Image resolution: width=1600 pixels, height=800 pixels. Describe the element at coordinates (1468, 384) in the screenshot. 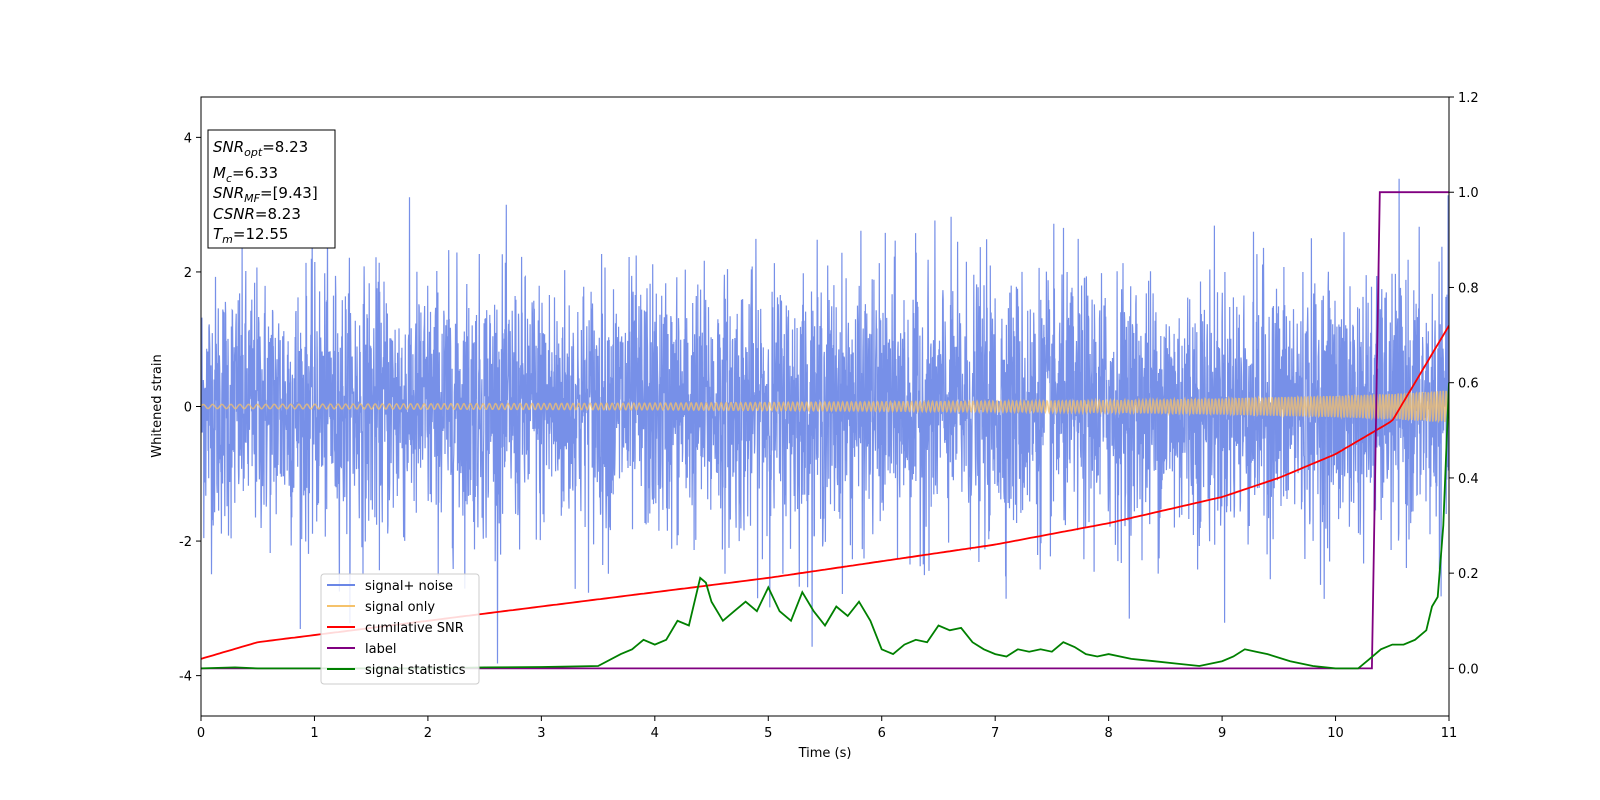

I see `y2-tick-label: 0.6` at that location.